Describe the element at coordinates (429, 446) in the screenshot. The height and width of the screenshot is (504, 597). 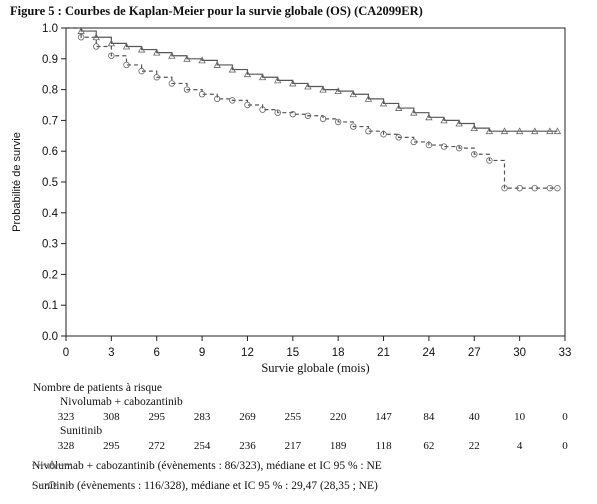
I see `risk-count-1-8: 62` at that location.